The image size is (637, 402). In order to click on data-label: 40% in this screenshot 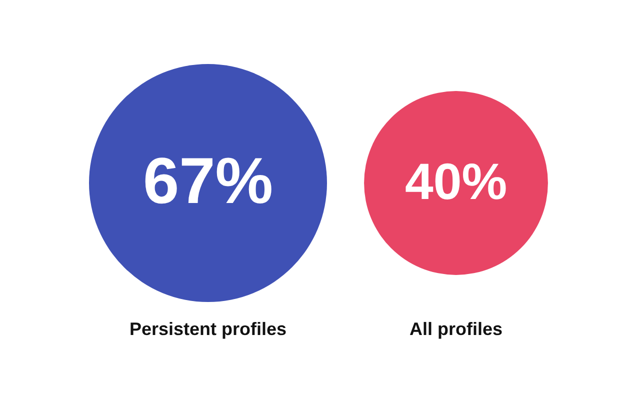, I will do `click(456, 181)`.